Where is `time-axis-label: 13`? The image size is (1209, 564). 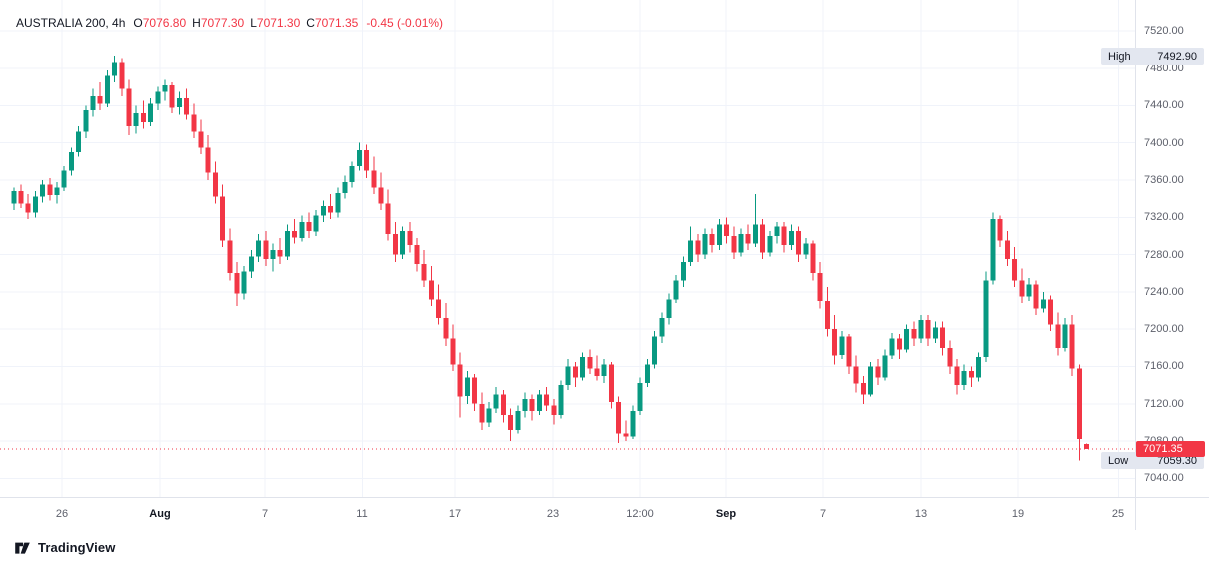
time-axis-label: 13 is located at coordinates (921, 514).